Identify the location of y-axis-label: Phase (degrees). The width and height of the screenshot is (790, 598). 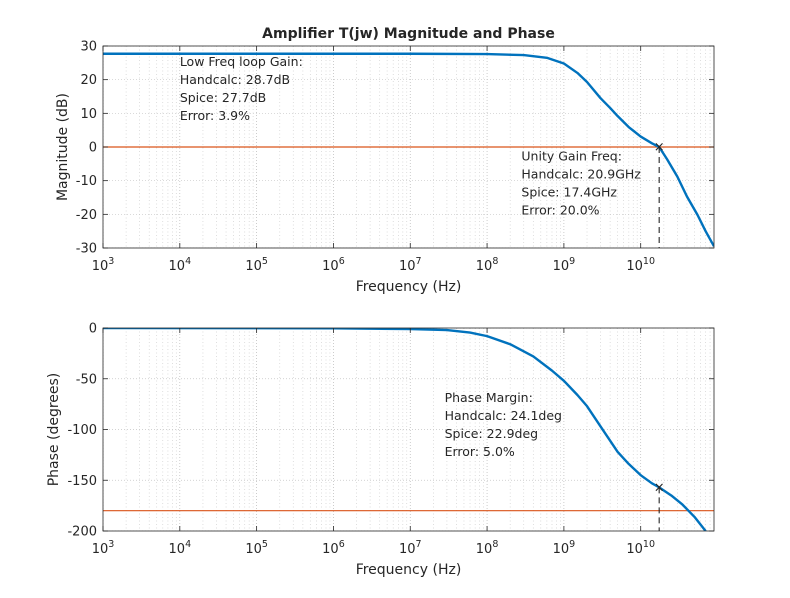
(54, 430).